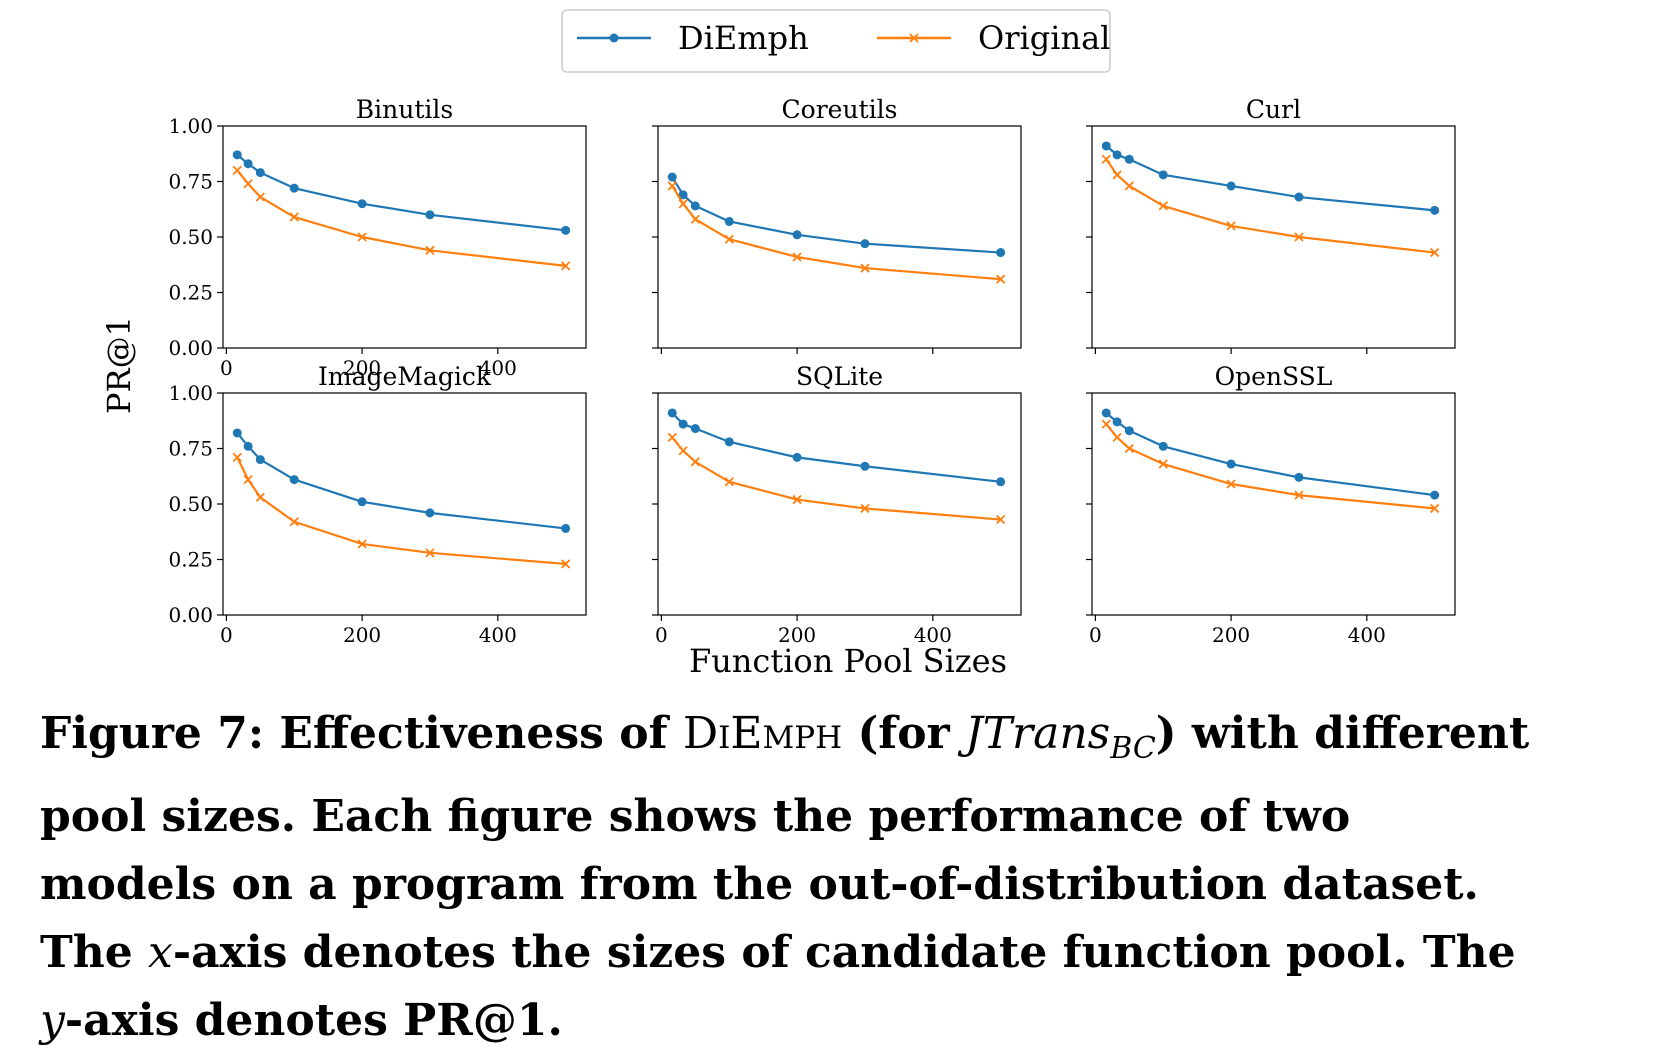 This screenshot has width=1680, height=1055. What do you see at coordinates (661, 635) in the screenshot?
I see `x-tick-label: 0` at bounding box center [661, 635].